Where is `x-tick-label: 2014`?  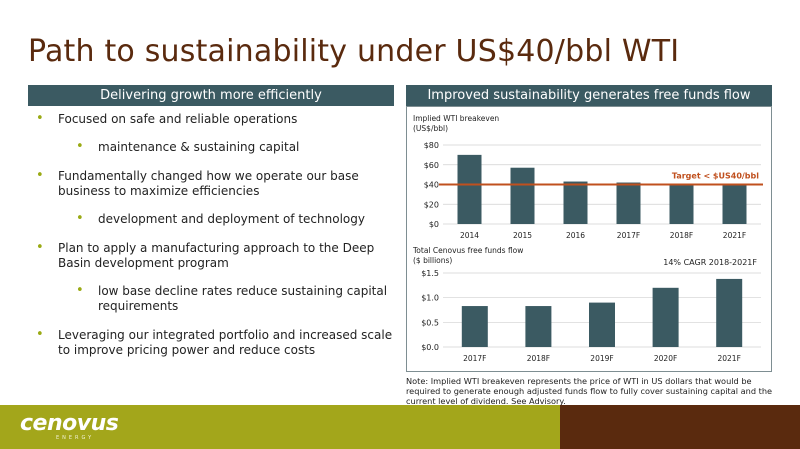
x-tick-label: 2014 is located at coordinates (469, 235).